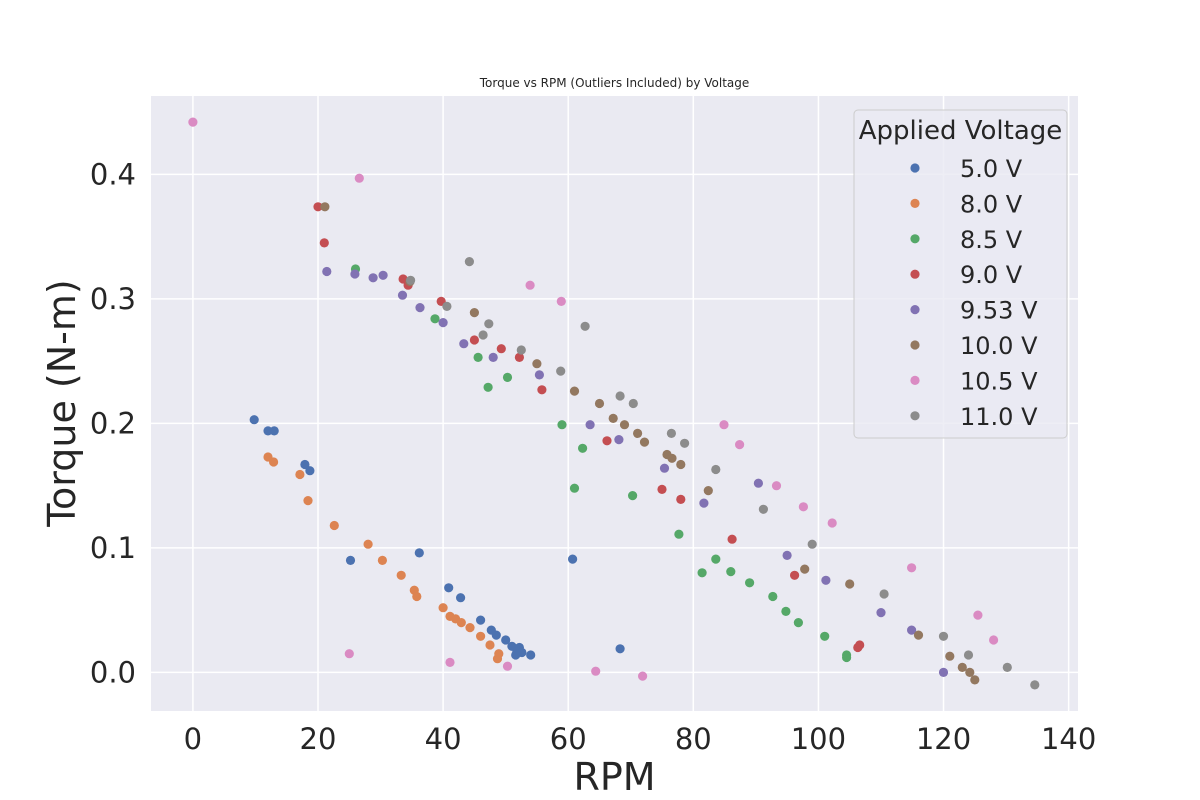 This screenshot has width=1200, height=800. I want to click on series-5-0-v, so click(437, 537).